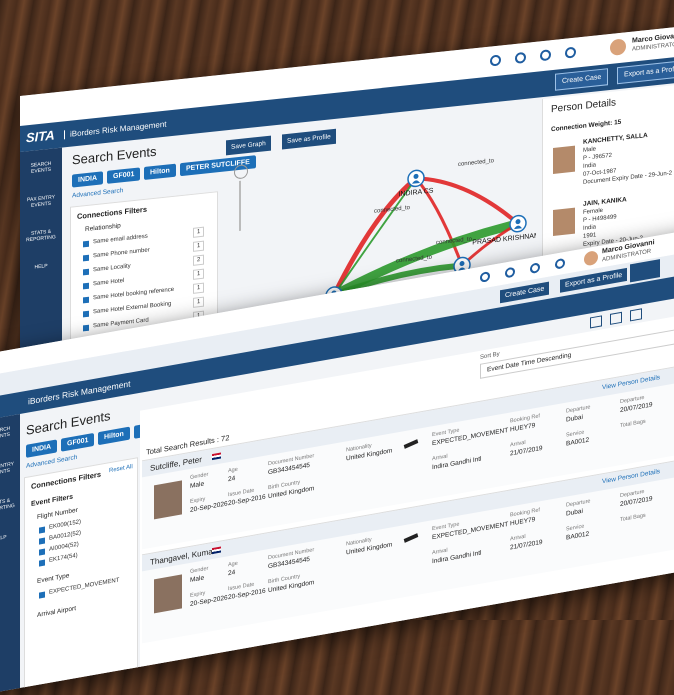 Image resolution: width=674 pixels, height=695 pixels. I want to click on filter-label: AI0004(52), so click(64, 547).